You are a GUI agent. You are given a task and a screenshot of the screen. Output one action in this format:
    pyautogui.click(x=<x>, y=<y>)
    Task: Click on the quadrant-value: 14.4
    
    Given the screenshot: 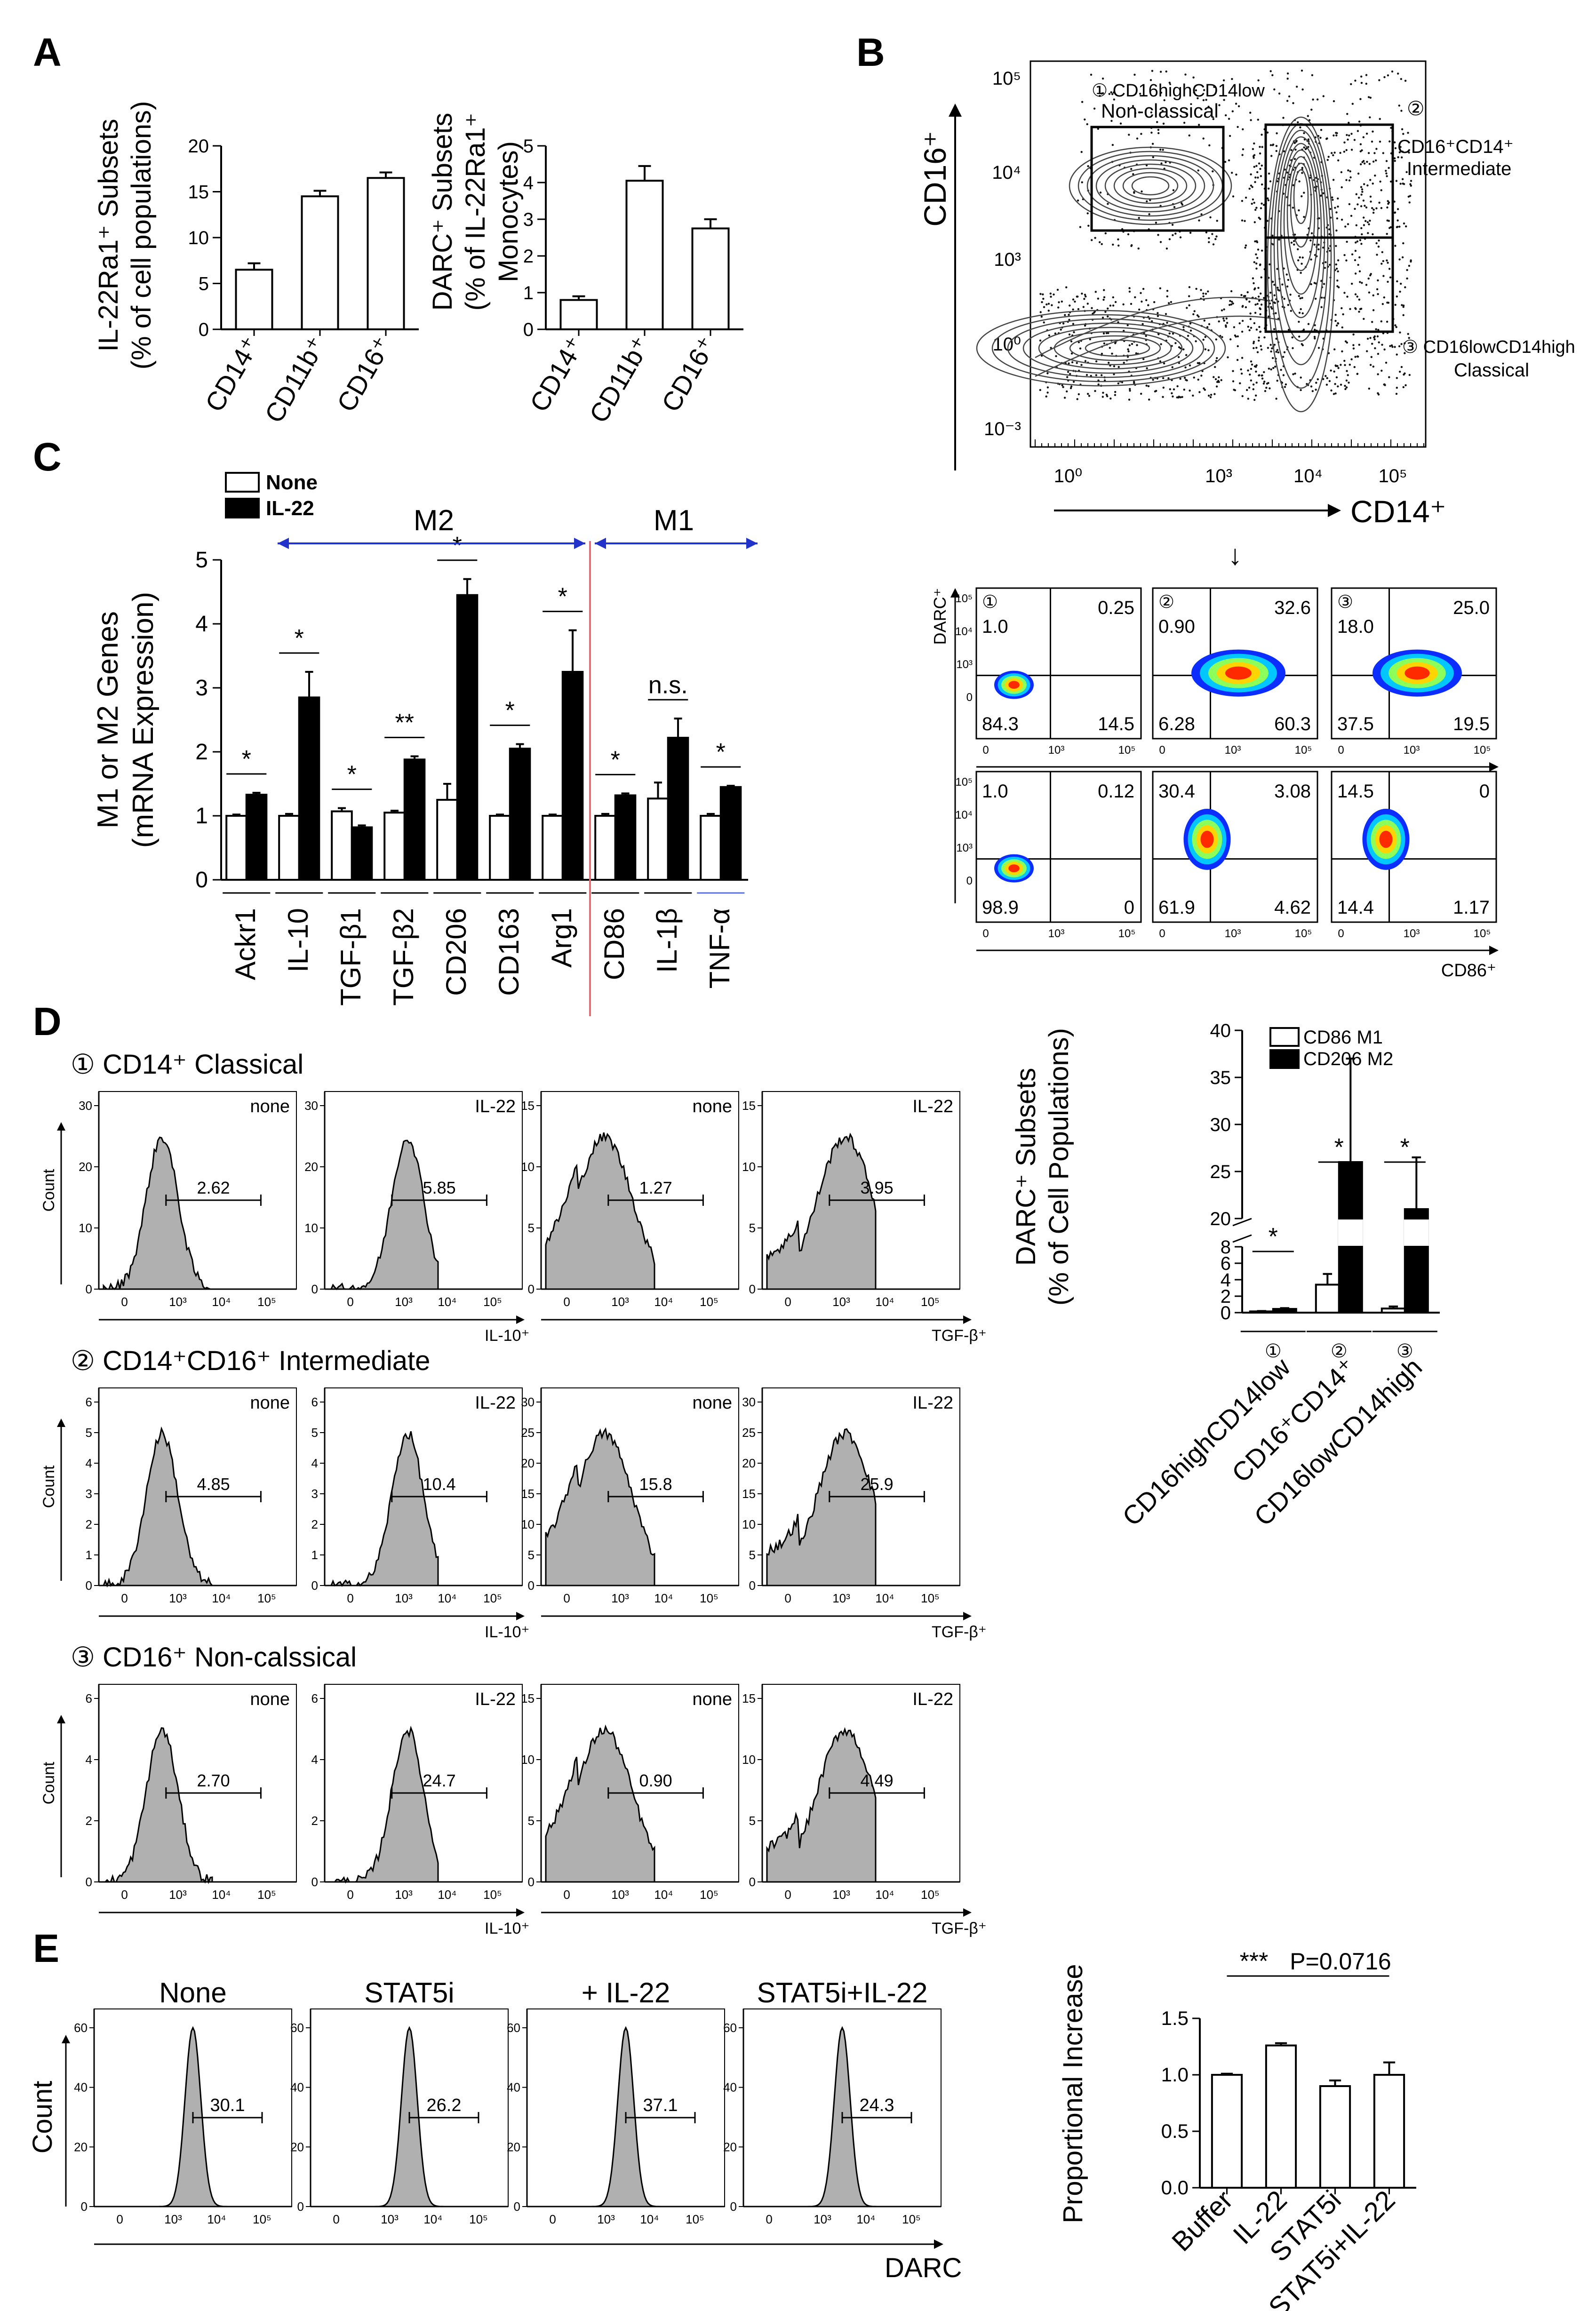 What is the action you would take?
    pyautogui.click(x=1355, y=907)
    